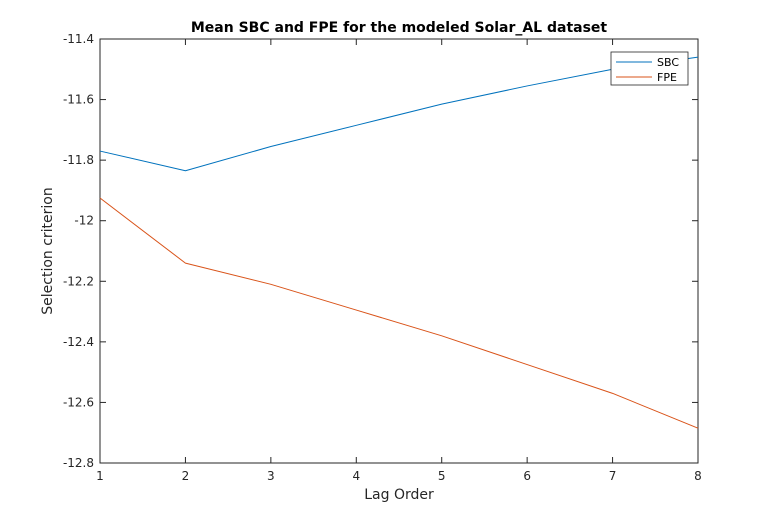 The width and height of the screenshot is (772, 519). I want to click on y-tick-label: -11.4, so click(78, 39).